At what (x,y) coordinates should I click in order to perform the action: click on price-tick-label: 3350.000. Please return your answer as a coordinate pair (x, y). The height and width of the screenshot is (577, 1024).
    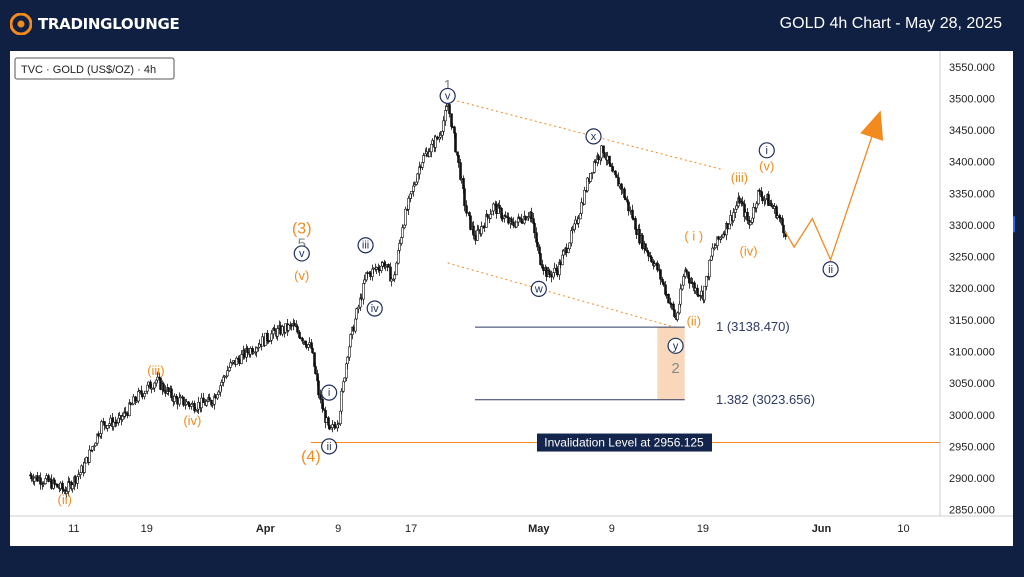
    Looking at the image, I should click on (972, 194).